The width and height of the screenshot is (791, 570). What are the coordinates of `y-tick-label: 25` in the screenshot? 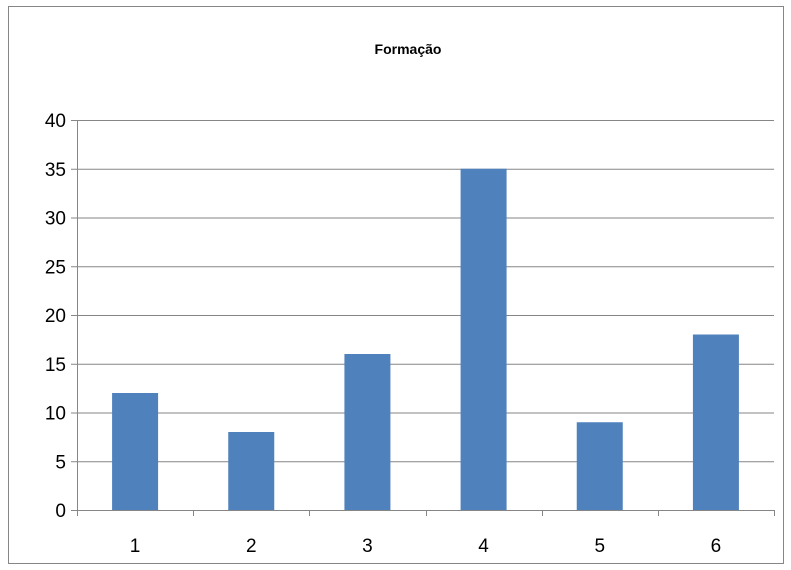 It's located at (55, 267).